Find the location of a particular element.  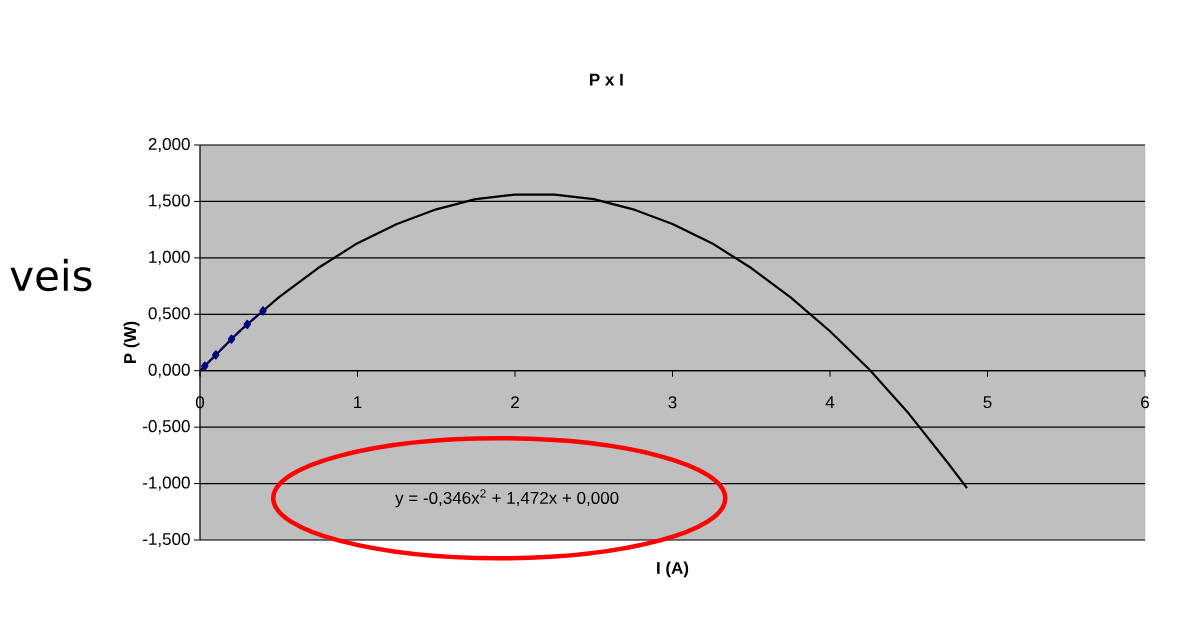

y-tick-label: 2,000 is located at coordinates (169, 145).